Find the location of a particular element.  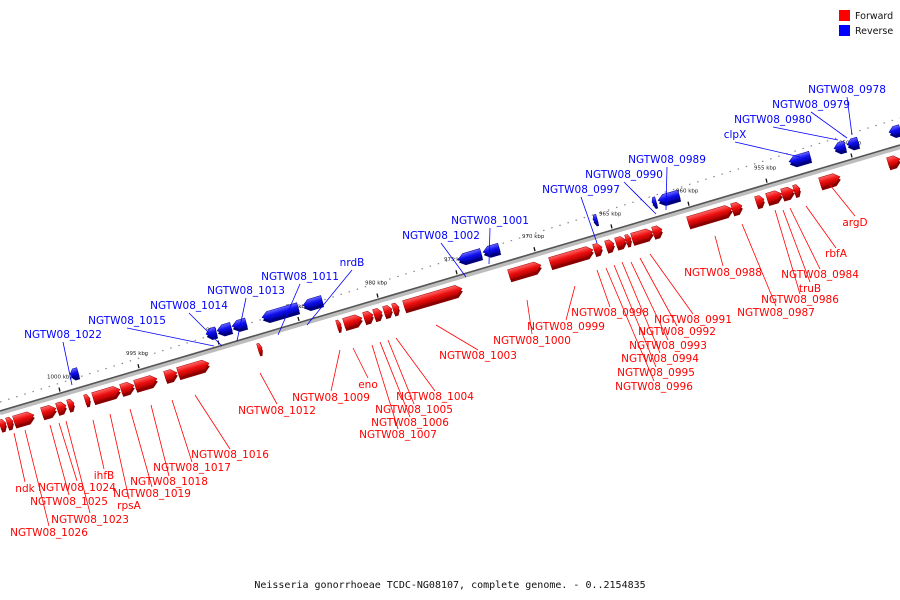

gene-label-ngtw08-0993: NGTW08_0993 is located at coordinates (668, 346).